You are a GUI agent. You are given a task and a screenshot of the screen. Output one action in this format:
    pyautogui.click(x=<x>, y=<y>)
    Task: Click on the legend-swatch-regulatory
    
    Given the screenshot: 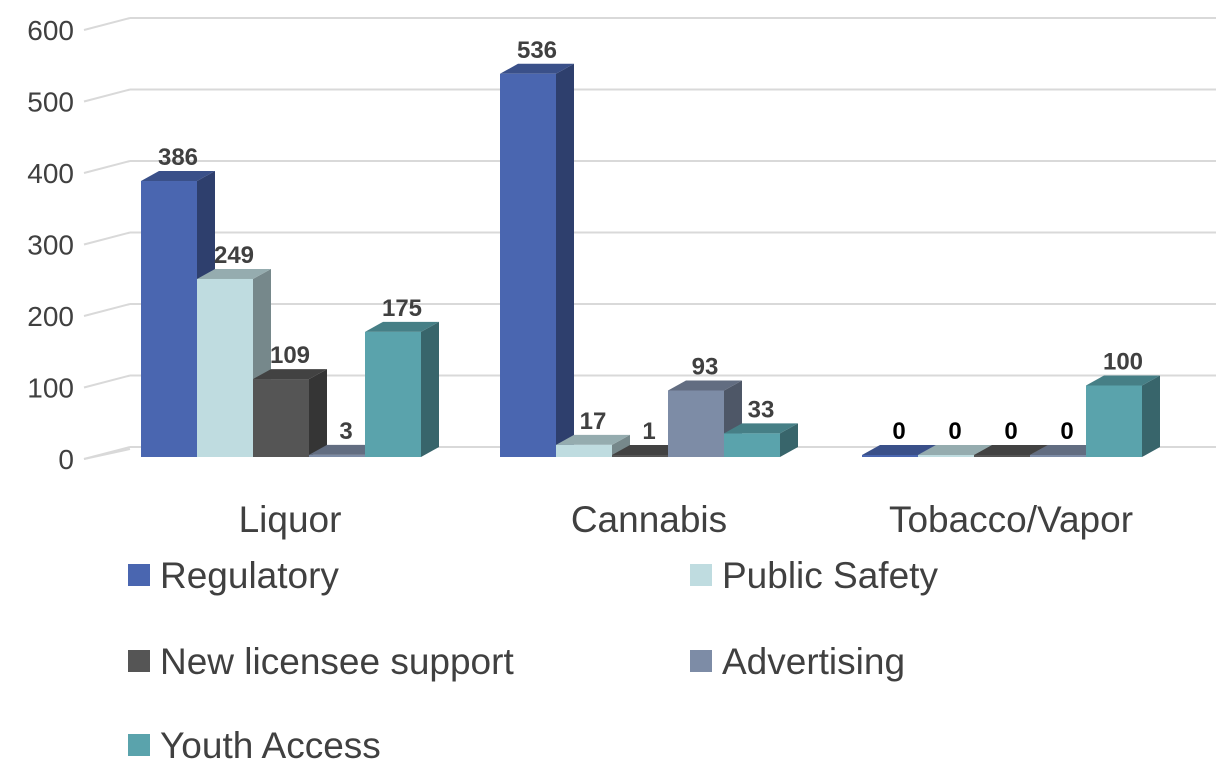 What is the action you would take?
    pyautogui.click(x=139, y=575)
    